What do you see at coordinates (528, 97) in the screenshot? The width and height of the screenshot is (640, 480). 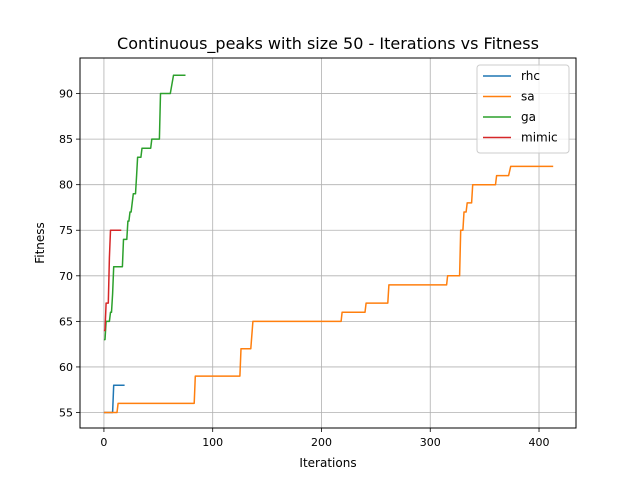 I see `legend-label-sa: sa` at bounding box center [528, 97].